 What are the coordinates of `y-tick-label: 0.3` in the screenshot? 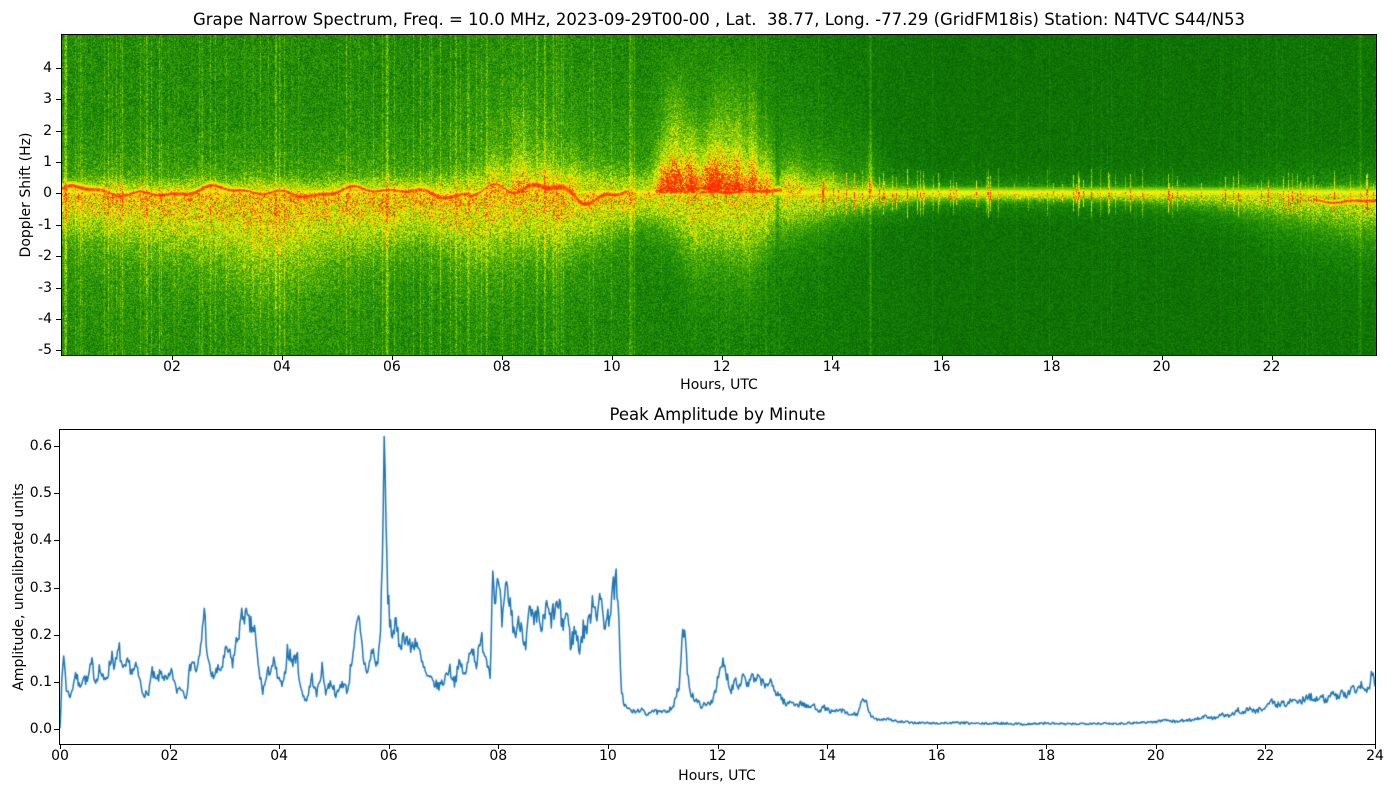 It's located at (40, 587).